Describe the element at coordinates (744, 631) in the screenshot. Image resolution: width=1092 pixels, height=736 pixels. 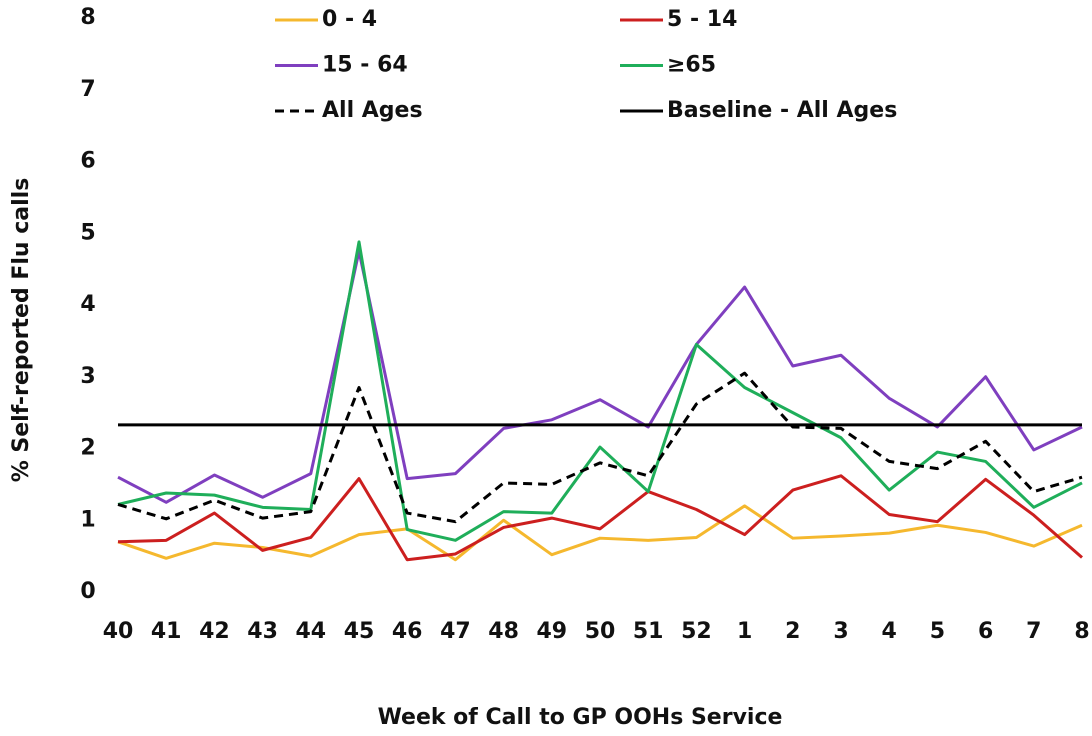
I see `x-tick-label: 1` at that location.